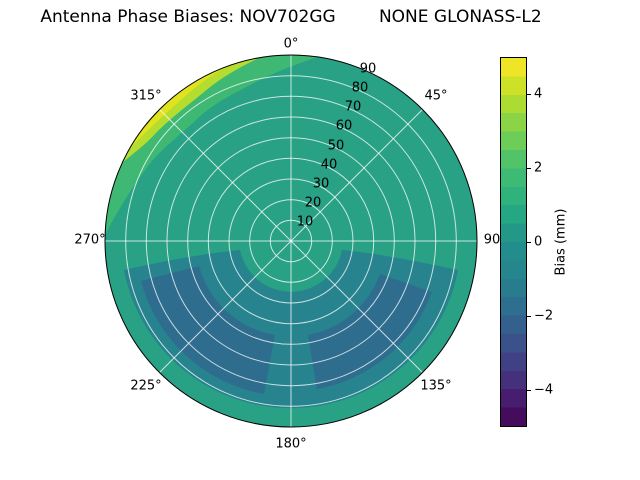  I want to click on radial-tick-10: 10, so click(305, 222).